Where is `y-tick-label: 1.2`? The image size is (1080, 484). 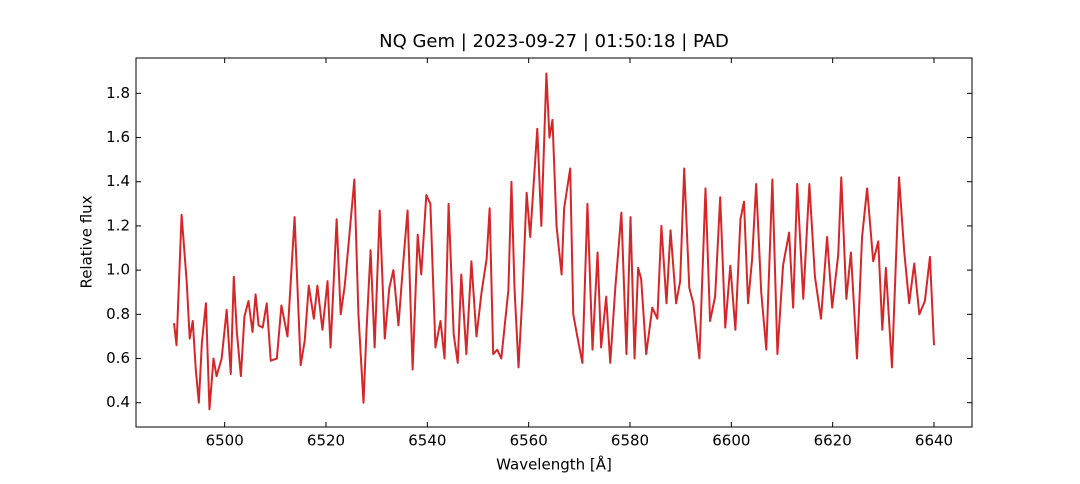 y-tick-label: 1.2 is located at coordinates (118, 225).